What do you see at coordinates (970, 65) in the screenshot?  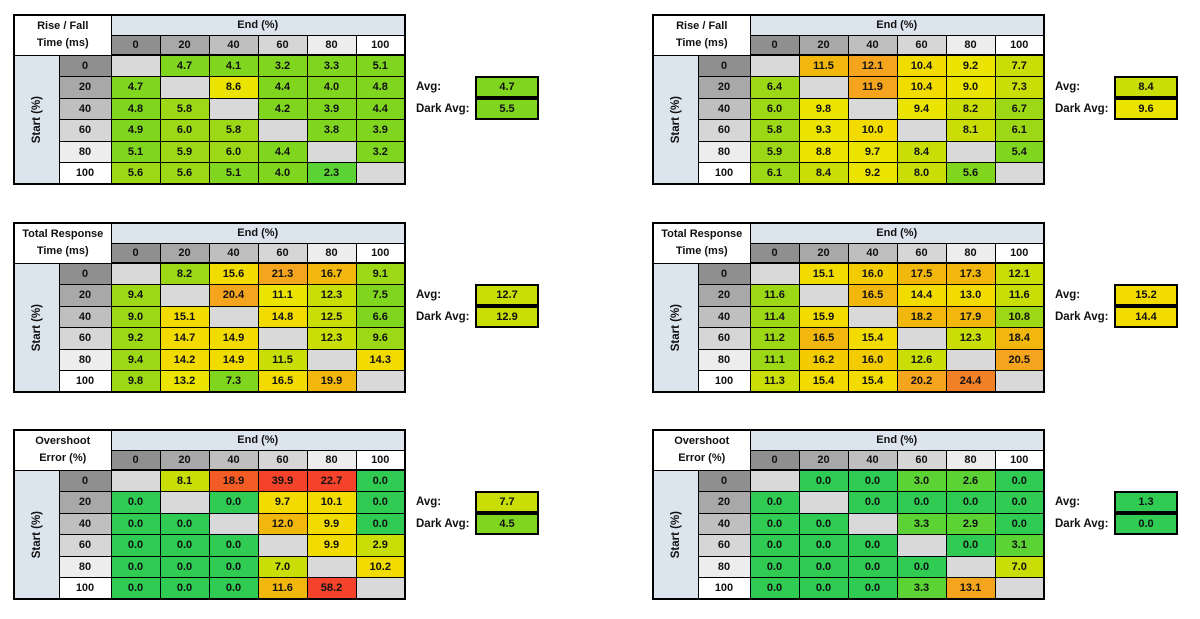 I see `value-cell: 9.2` at bounding box center [970, 65].